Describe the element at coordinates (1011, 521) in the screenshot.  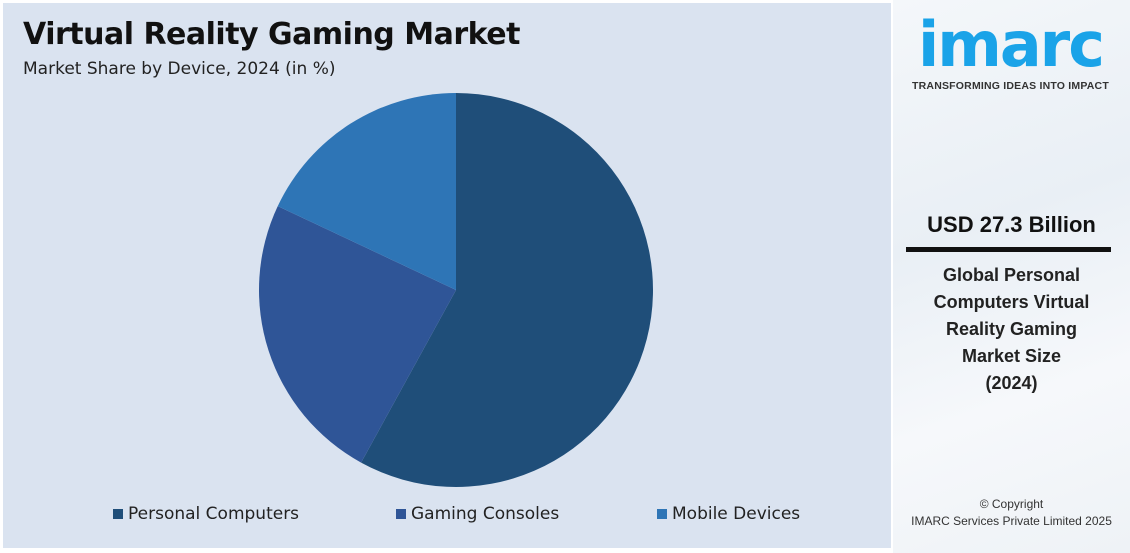
I see `company-name: IMARC Services Private Limited 2025` at that location.